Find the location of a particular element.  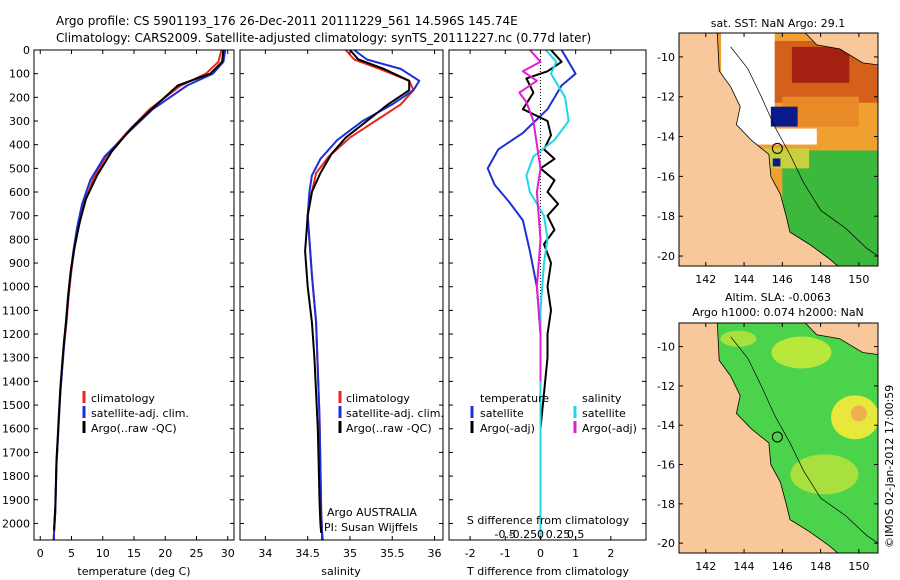

sst-map-body-content is located at coordinates (778, 149).